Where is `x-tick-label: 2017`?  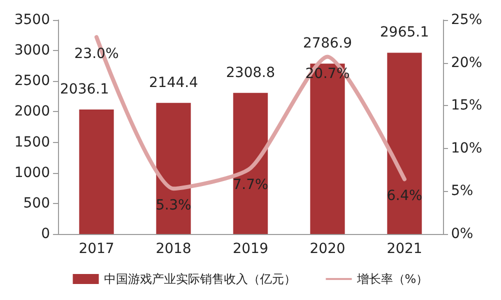 x-tick-label: 2017 is located at coordinates (96, 249).